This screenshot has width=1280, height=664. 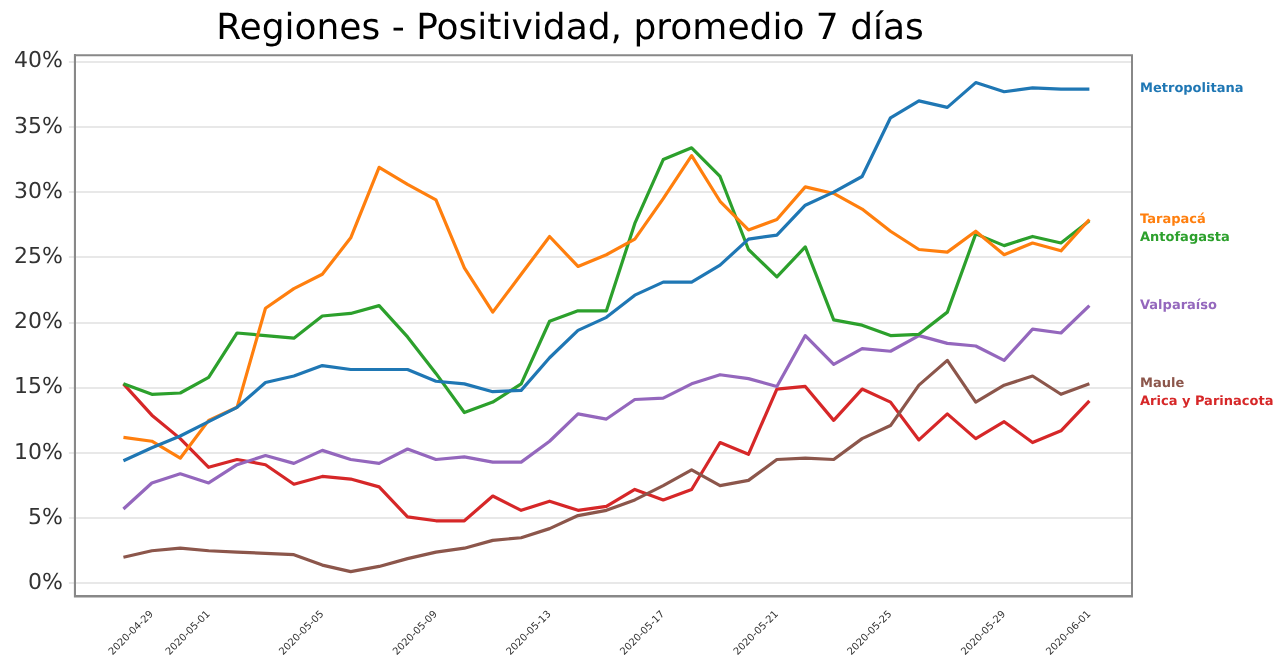 What do you see at coordinates (38, 321) in the screenshot?
I see `y-tick-label: 20%` at bounding box center [38, 321].